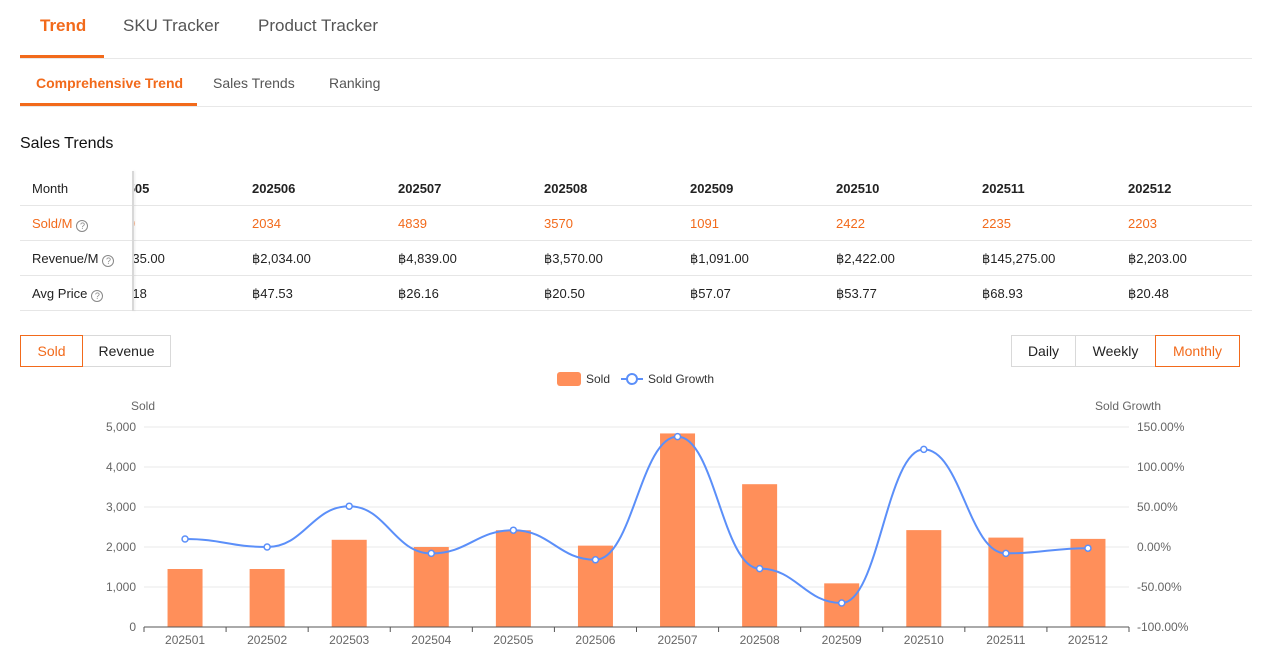  Describe the element at coordinates (636, 293) in the screenshot. I see `table-row-avg-price: Avg Price?` at that location.